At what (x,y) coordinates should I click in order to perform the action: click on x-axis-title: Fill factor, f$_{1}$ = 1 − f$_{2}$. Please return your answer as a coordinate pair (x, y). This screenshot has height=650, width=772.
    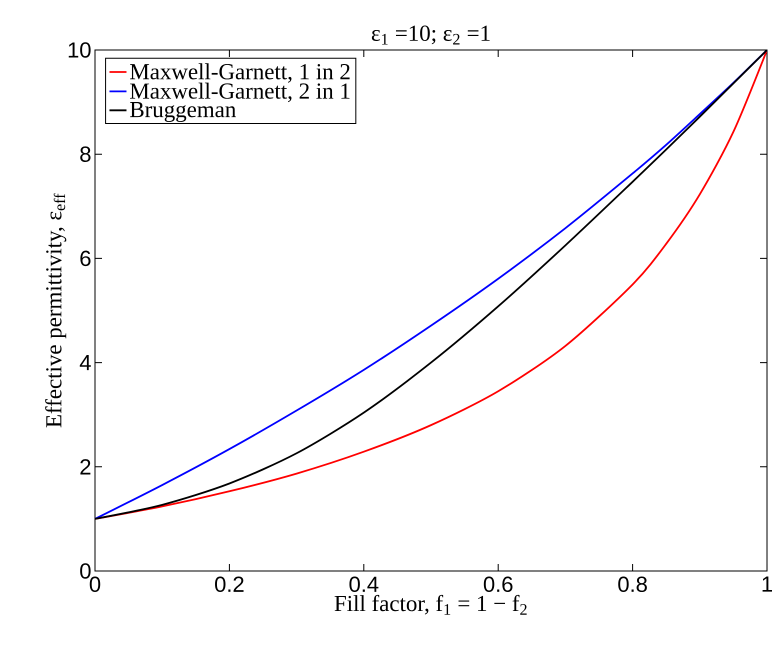
    Looking at the image, I should click on (430, 604).